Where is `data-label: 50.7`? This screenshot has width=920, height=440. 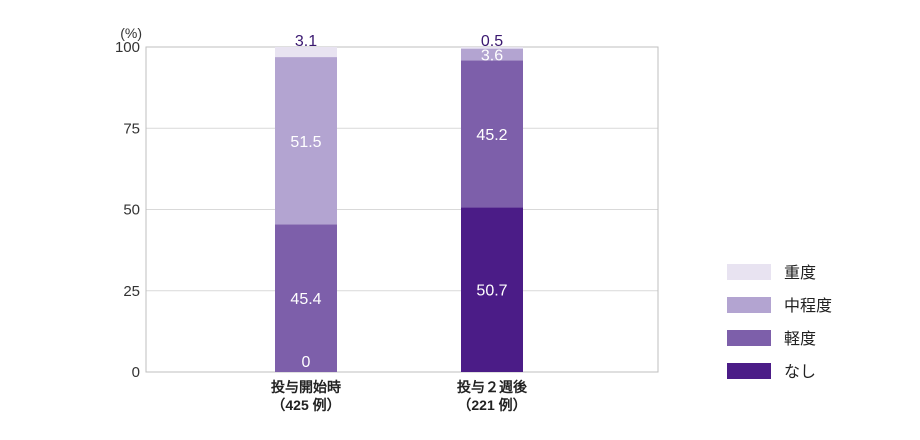
data-label: 50.7 is located at coordinates (491, 291).